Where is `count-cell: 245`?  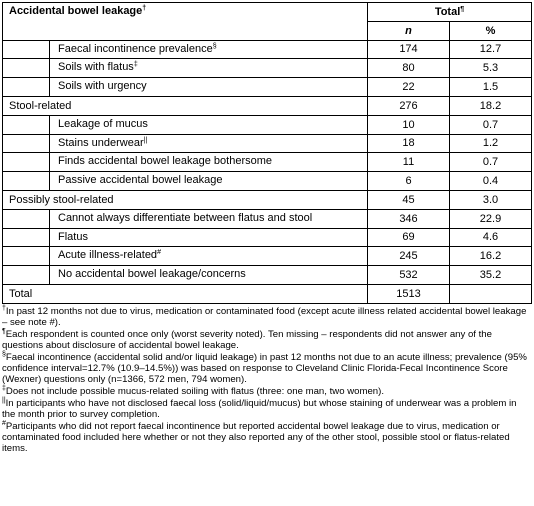
count-cell: 245 is located at coordinates (408, 256).